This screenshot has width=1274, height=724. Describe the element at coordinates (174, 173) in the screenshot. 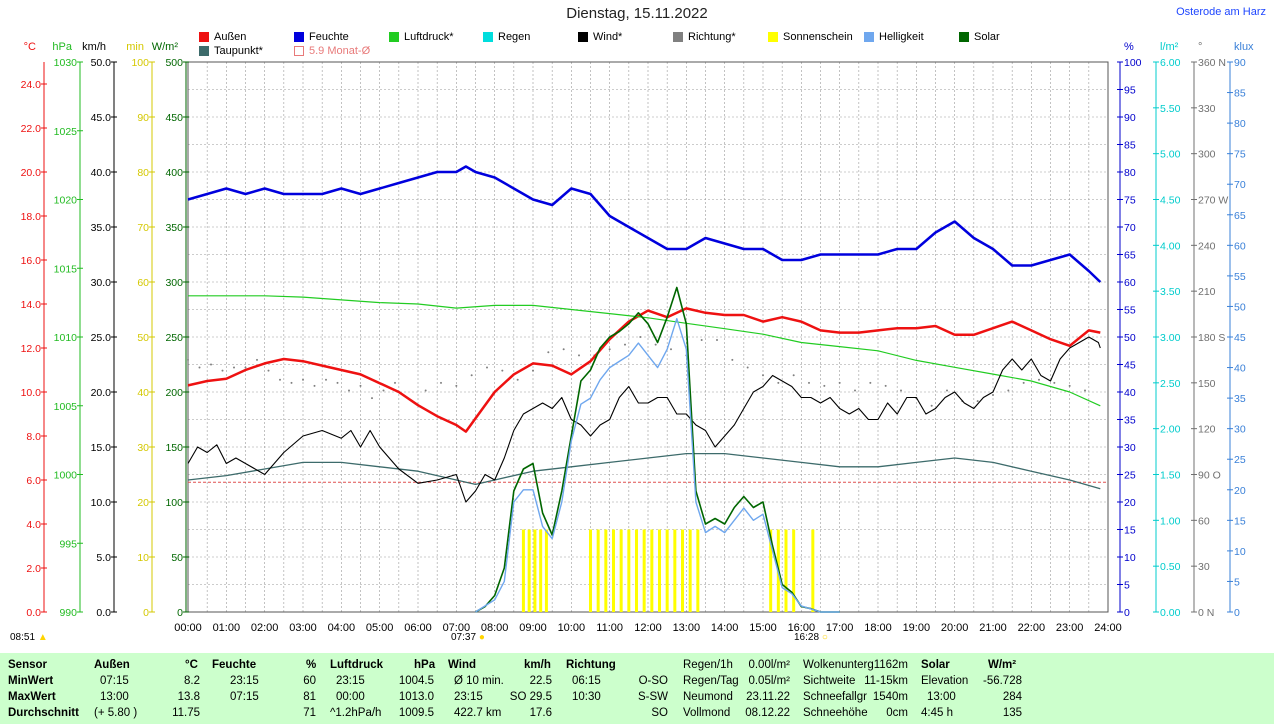

I see `axis-tick-label: 400` at that location.